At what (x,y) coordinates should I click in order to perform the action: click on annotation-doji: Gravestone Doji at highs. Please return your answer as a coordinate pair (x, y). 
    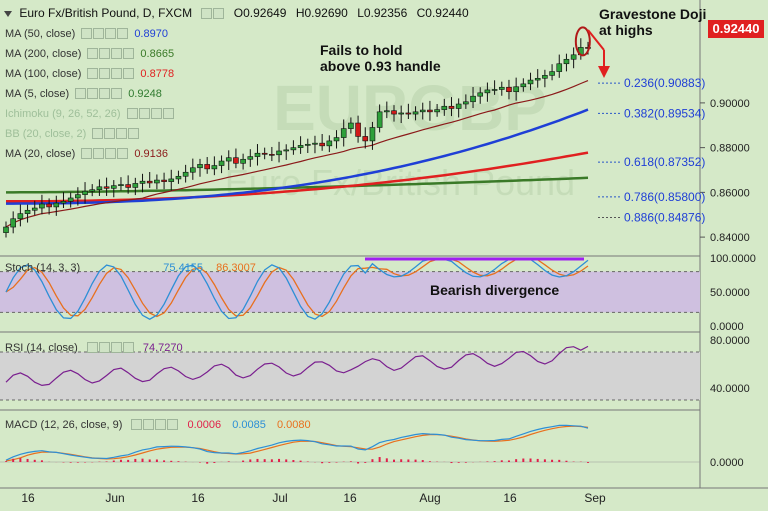
    Looking at the image, I should click on (652, 22).